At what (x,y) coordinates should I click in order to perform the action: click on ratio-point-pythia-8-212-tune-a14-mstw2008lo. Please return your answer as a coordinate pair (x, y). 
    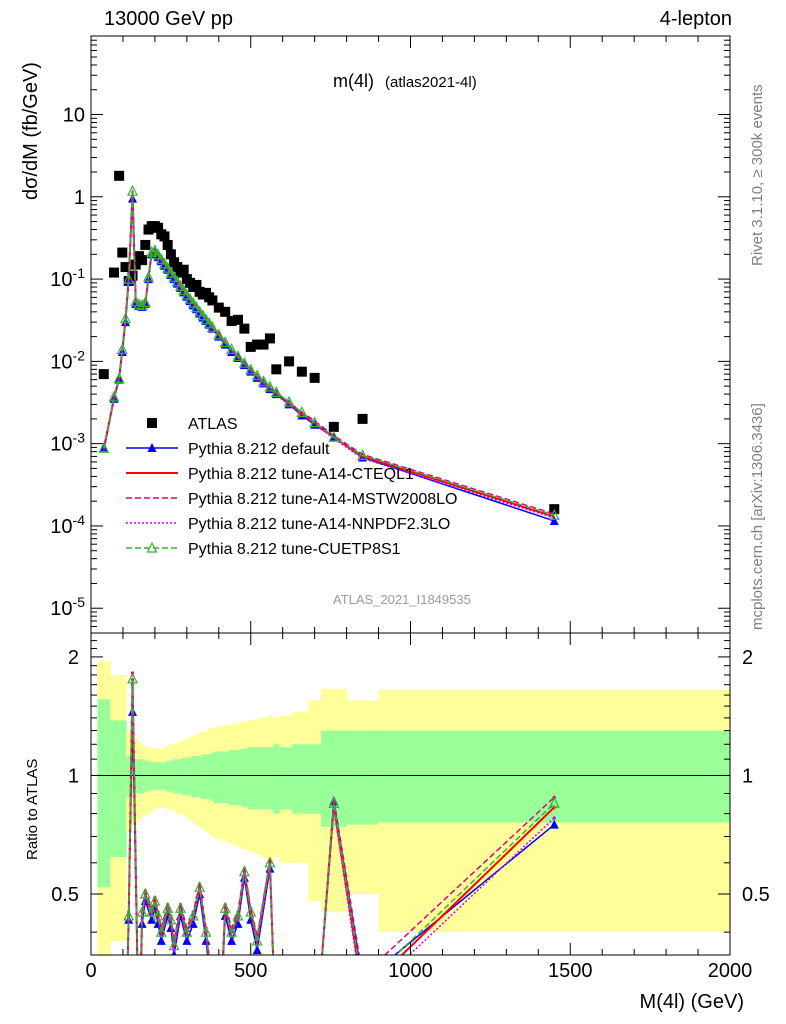
    Looking at the image, I should click on (362, 975).